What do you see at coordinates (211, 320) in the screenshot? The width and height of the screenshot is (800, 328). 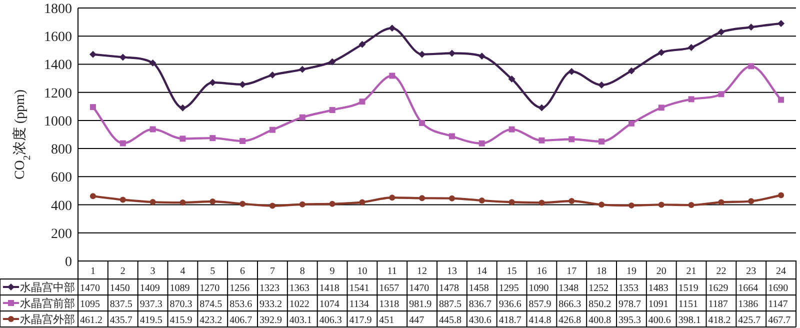 I see `text: 423.2` at bounding box center [211, 320].